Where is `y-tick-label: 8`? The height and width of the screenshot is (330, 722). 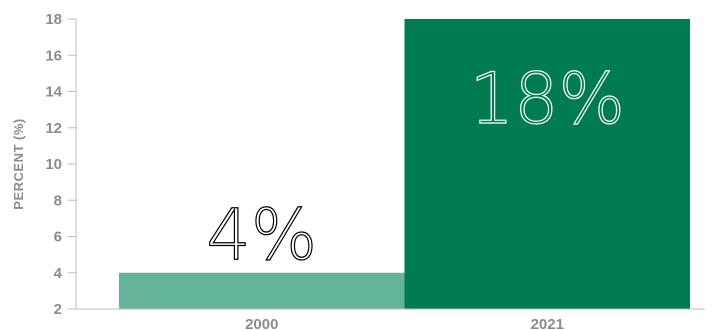 y-tick-label: 8 is located at coordinates (58, 200).